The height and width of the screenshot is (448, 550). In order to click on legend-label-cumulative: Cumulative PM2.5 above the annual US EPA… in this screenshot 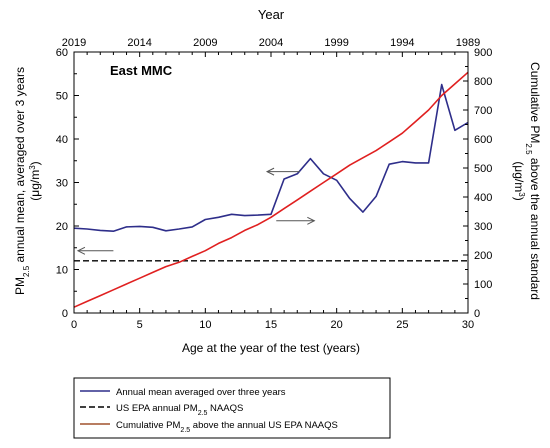, I will do `click(227, 427)`.